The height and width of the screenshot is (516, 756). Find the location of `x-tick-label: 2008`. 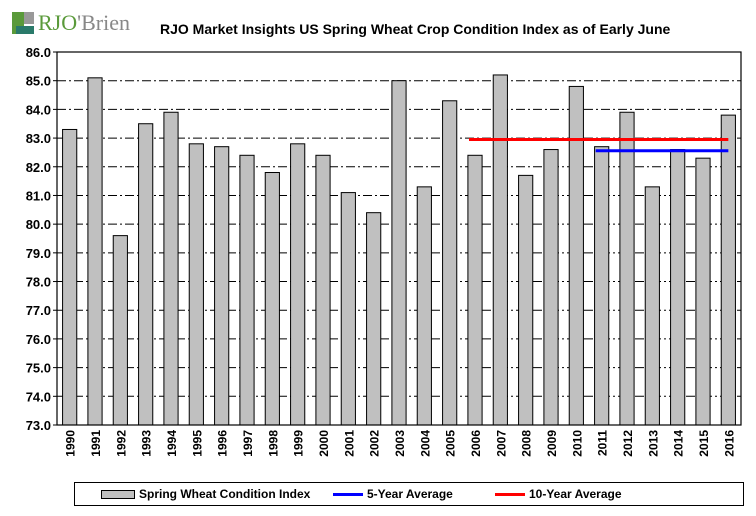

x-tick-label: 2008 is located at coordinates (527, 443).